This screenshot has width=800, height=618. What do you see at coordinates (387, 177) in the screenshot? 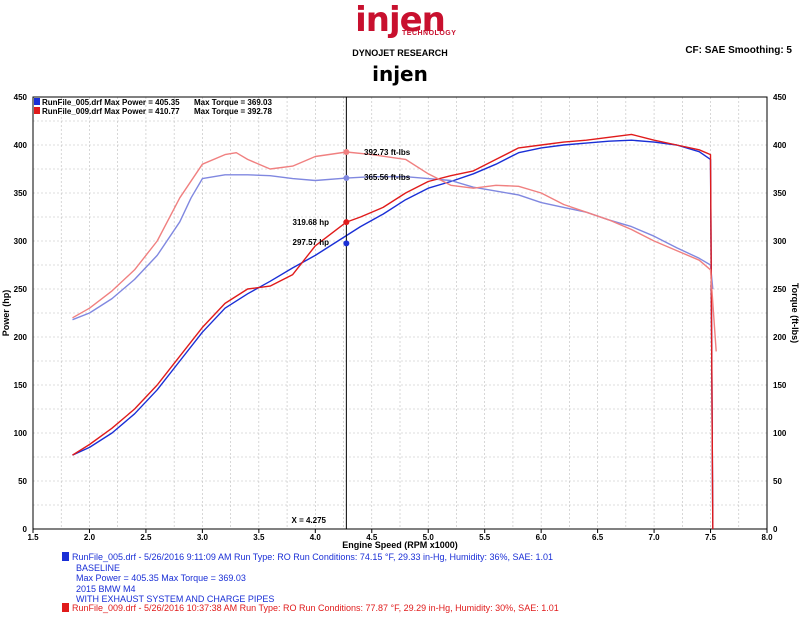
I see `annotation-torque-run1: 365.56 ft-lbs` at bounding box center [387, 177].